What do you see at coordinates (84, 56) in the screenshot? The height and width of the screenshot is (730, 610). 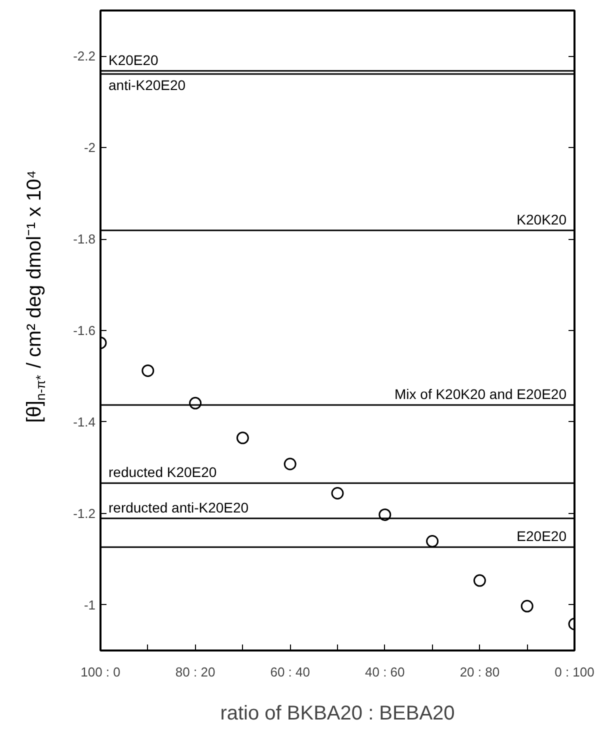 I see `y-tick-label: -2.2` at bounding box center [84, 56].